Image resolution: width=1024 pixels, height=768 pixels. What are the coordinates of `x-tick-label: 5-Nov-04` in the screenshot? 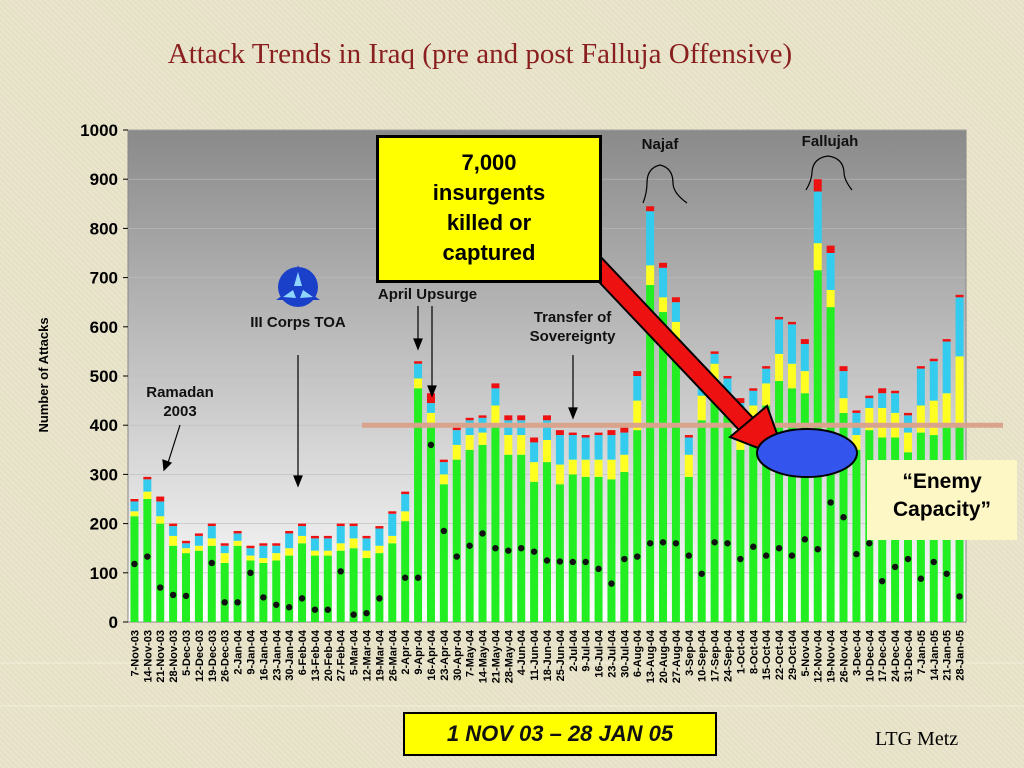 It's located at (806, 652).